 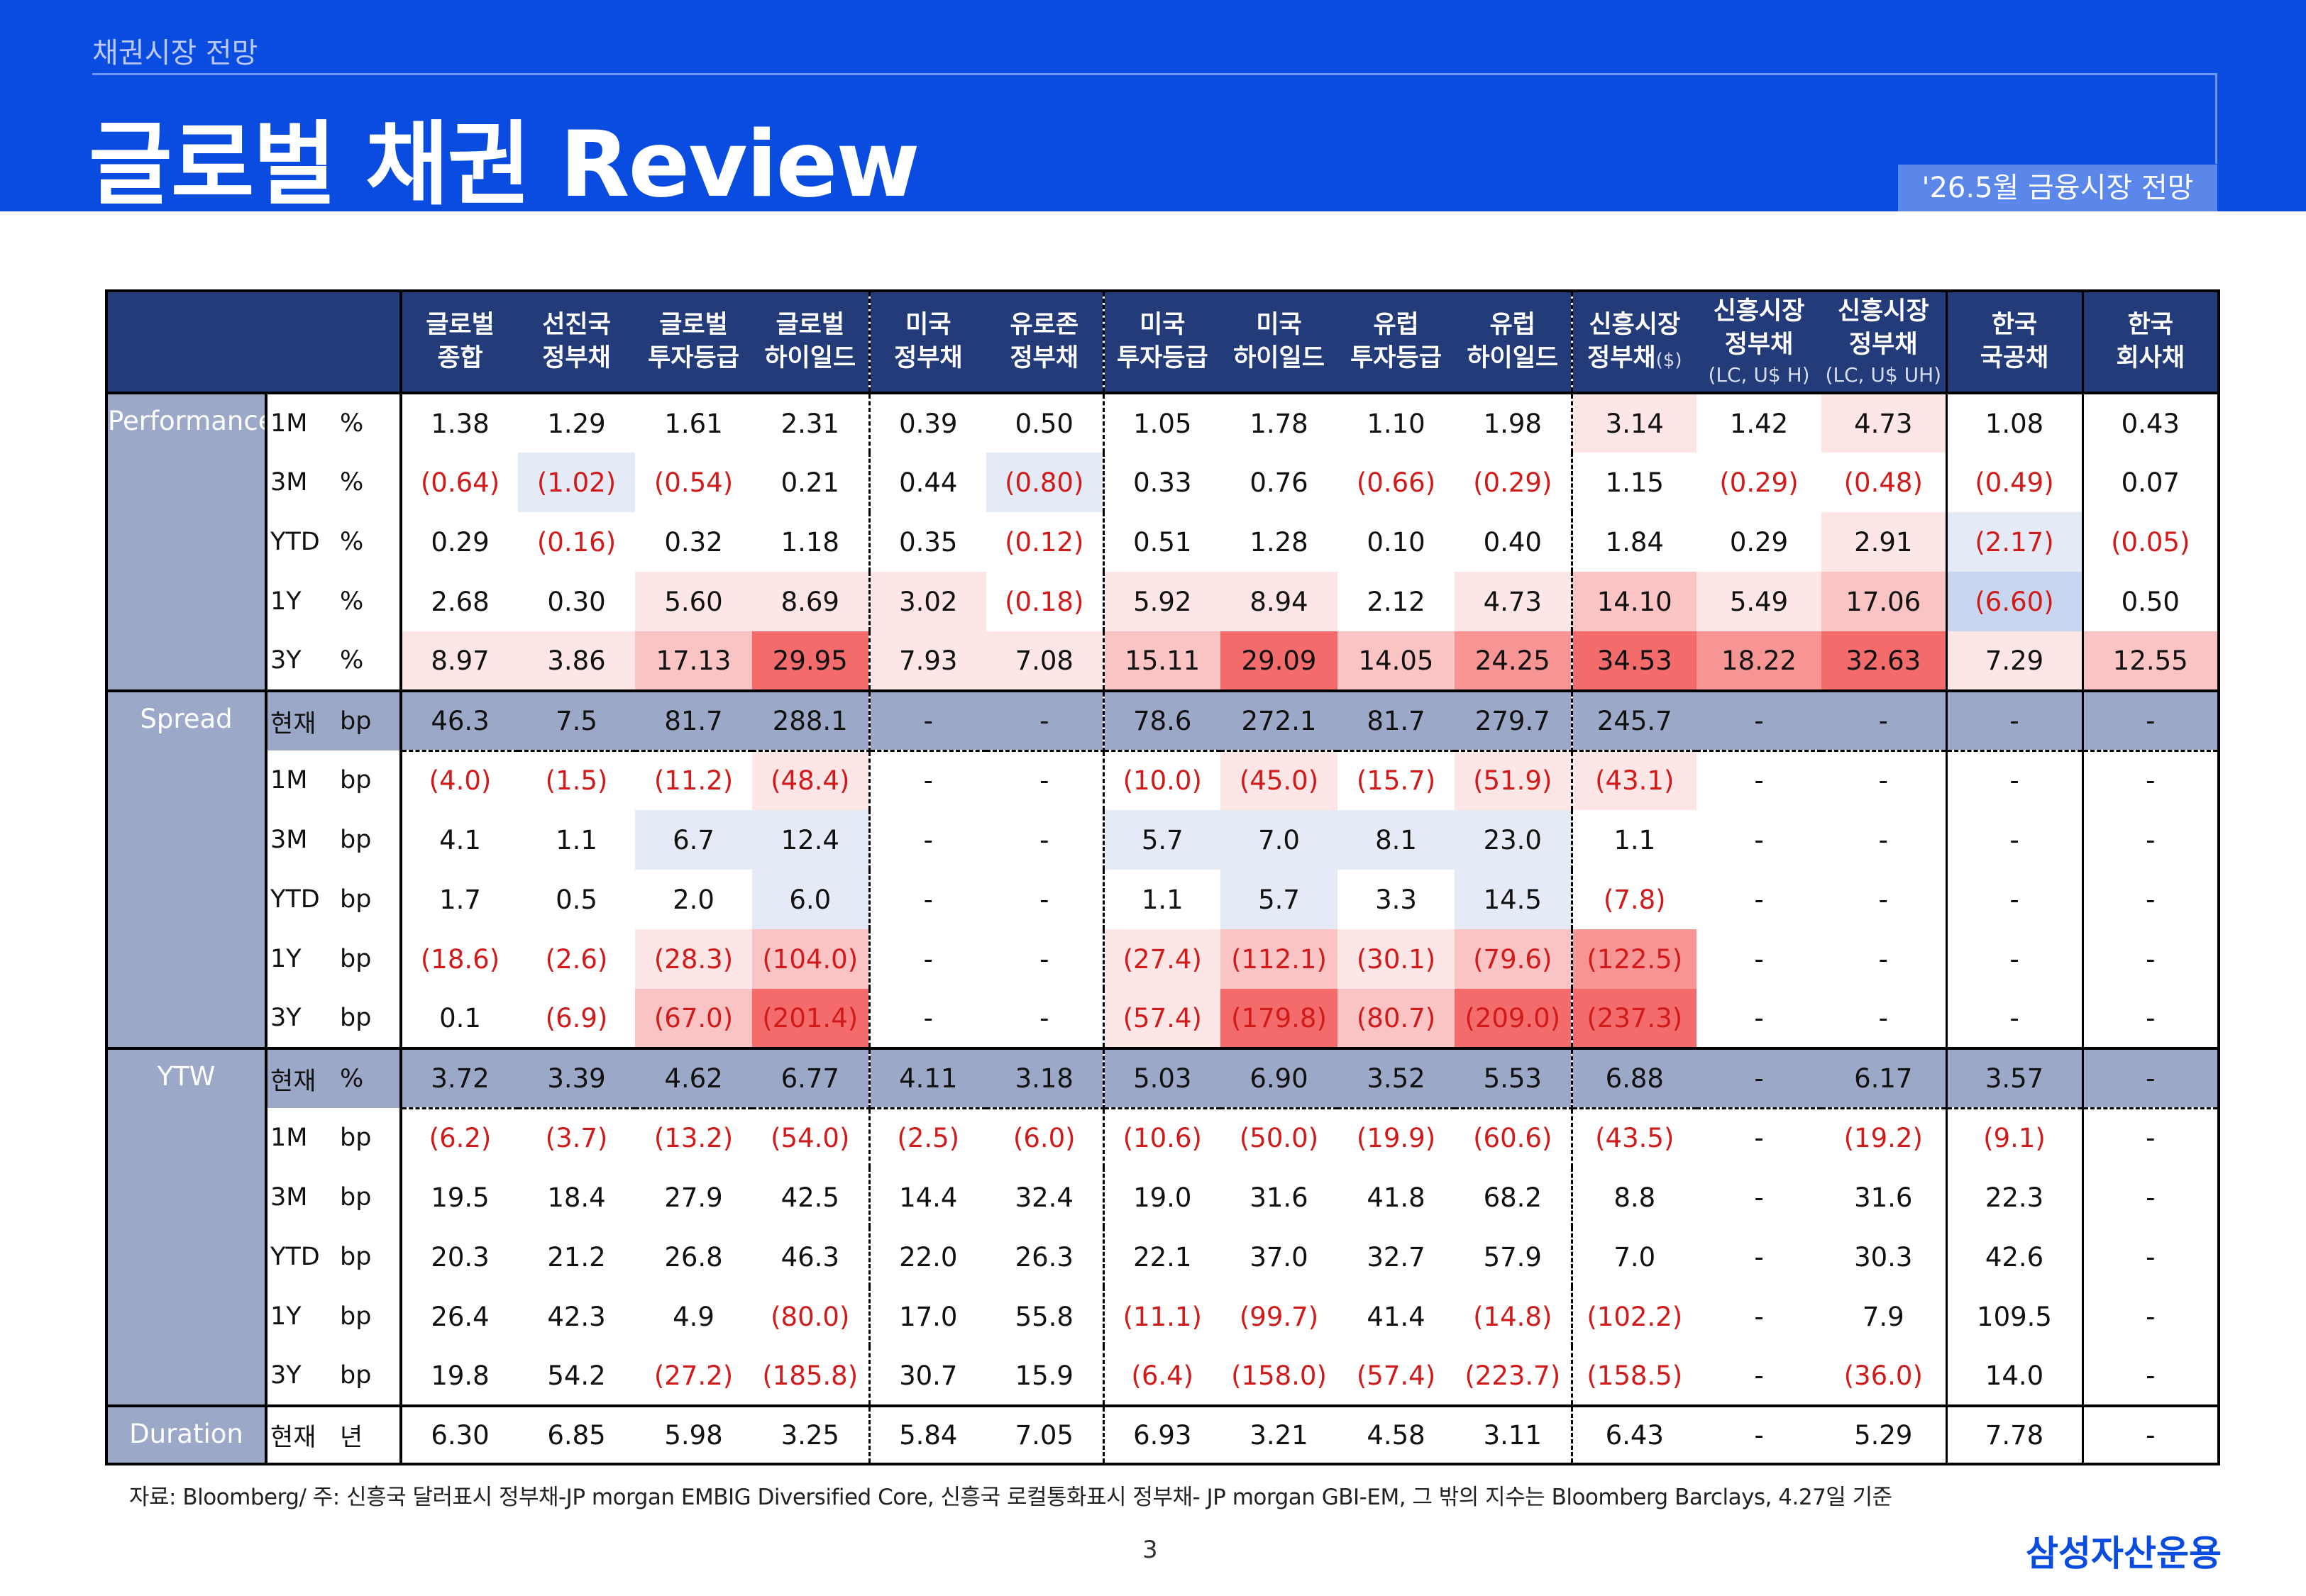 What do you see at coordinates (1885, 1435) in the screenshot?
I see `value-cell: 5.29` at bounding box center [1885, 1435].